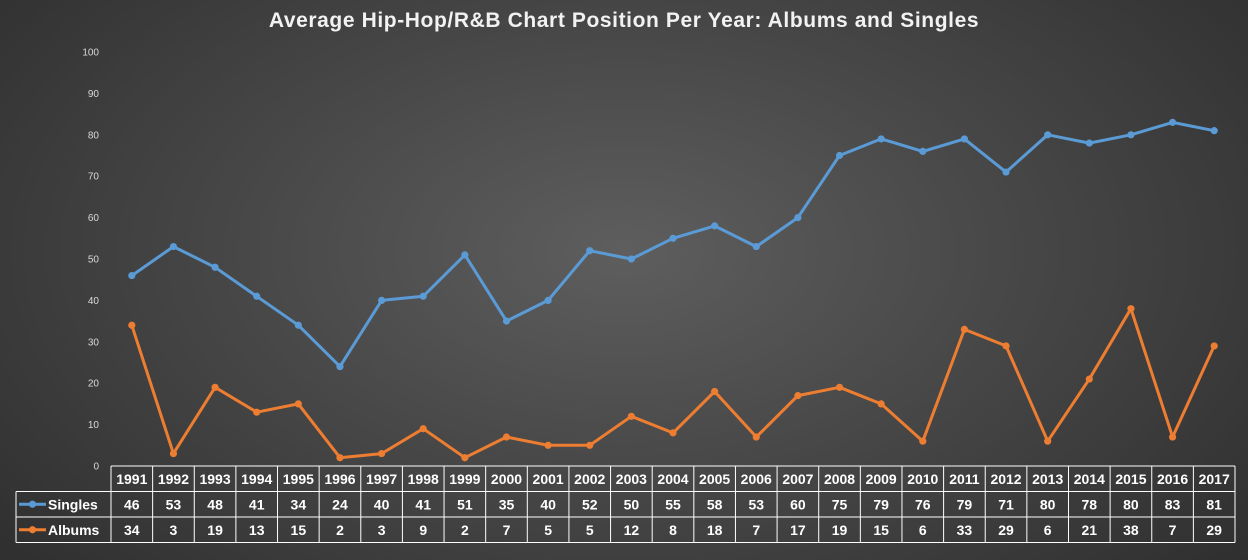 This screenshot has height=560, width=1248. Describe the element at coordinates (632, 504) in the screenshot. I see `data-label-singles: 50` at that location.